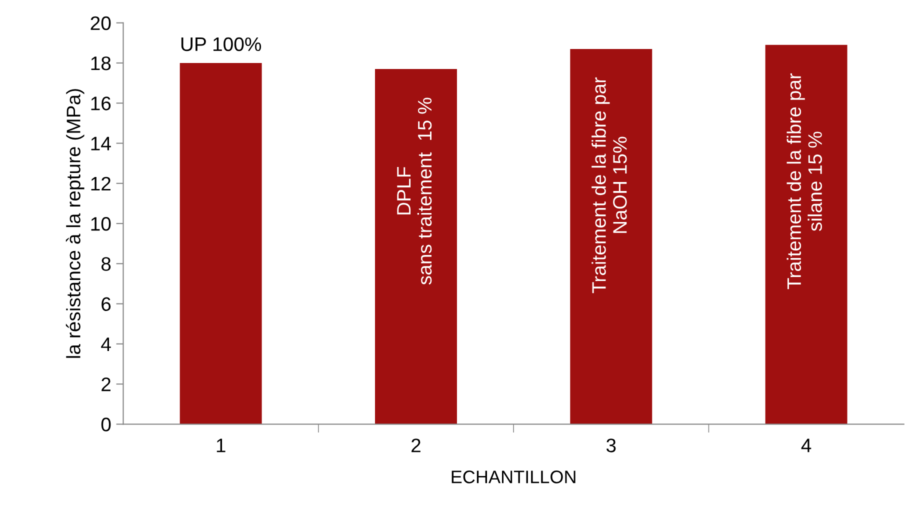 The width and height of the screenshot is (913, 508). I want to click on annotation: Traitement de la fibre par NaOH 15%, so click(609, 185).